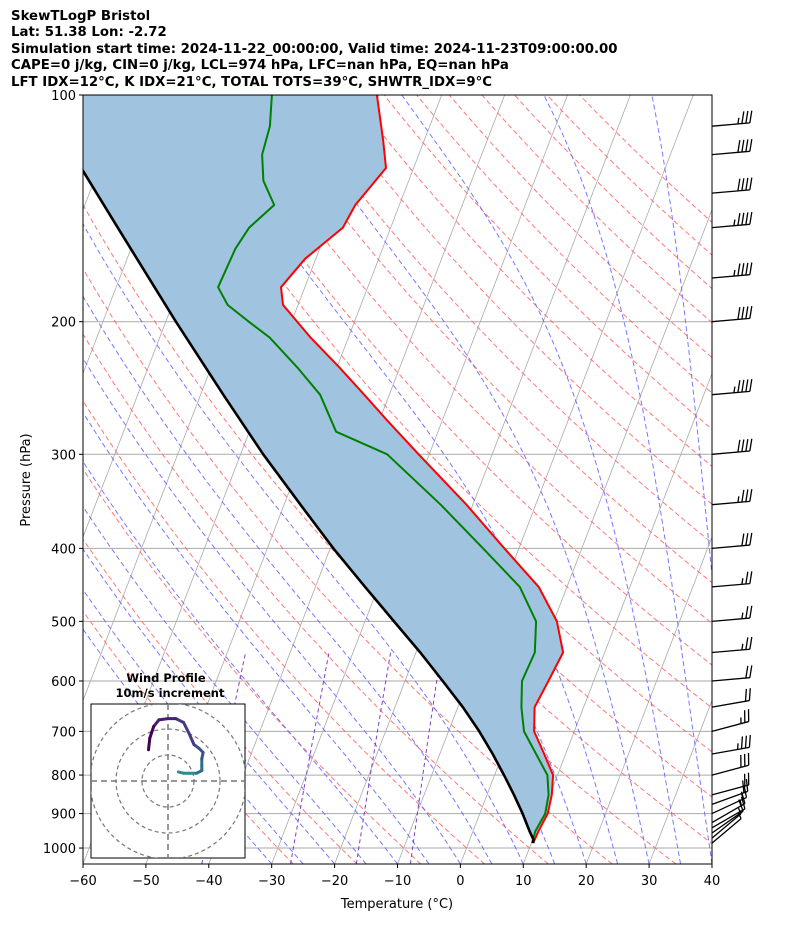 The height and width of the screenshot is (937, 794). I want to click on y-tick-label: 600, so click(63, 682).